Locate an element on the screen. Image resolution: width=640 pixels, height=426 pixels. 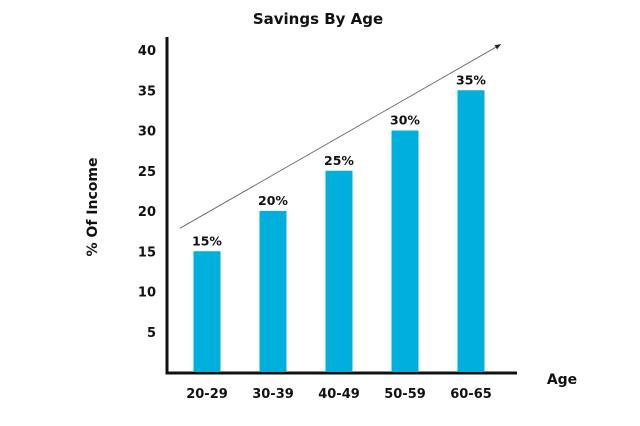
data-label: 20% is located at coordinates (273, 200).